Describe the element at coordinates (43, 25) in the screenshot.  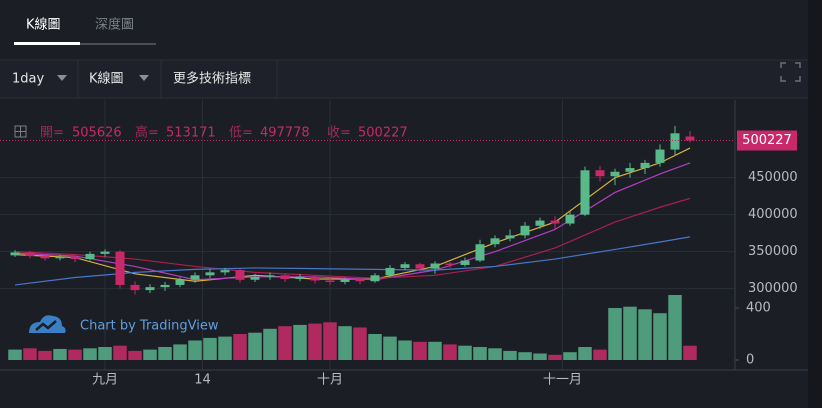
I see `tab-active: K線圖` at that location.